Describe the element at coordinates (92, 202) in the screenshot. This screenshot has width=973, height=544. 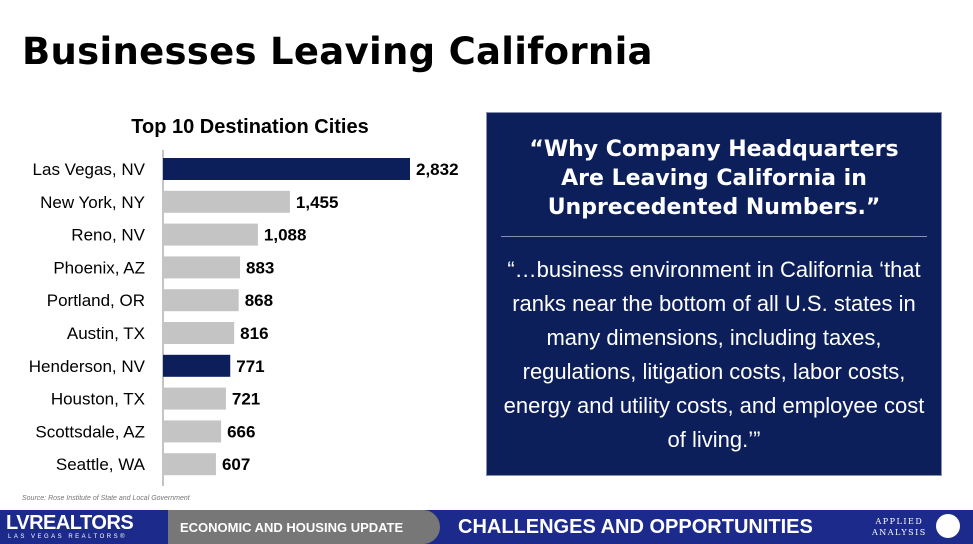
I see `category-label: New York, NY` at that location.